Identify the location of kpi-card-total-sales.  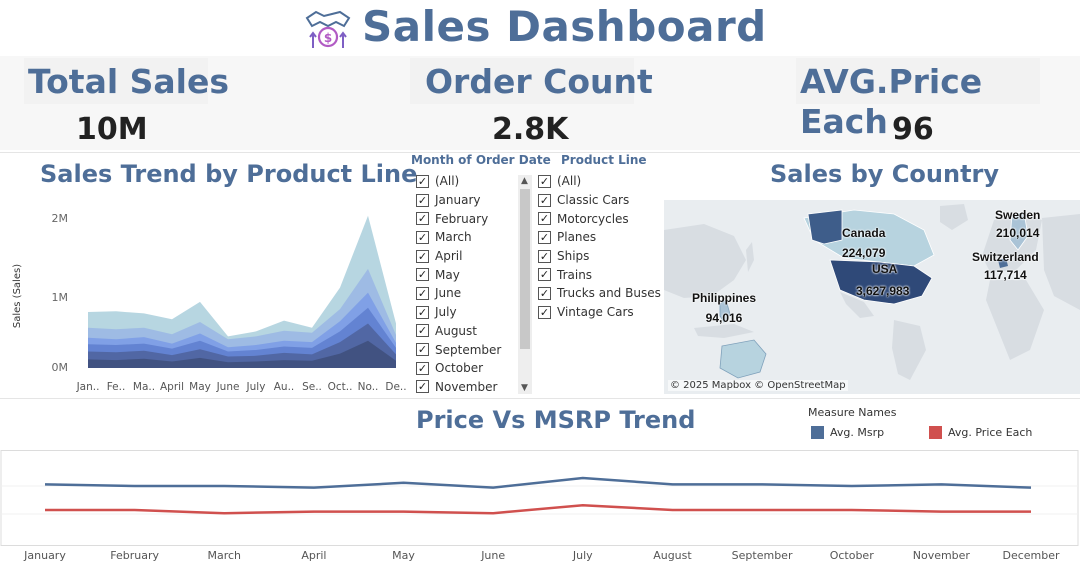
(116, 81).